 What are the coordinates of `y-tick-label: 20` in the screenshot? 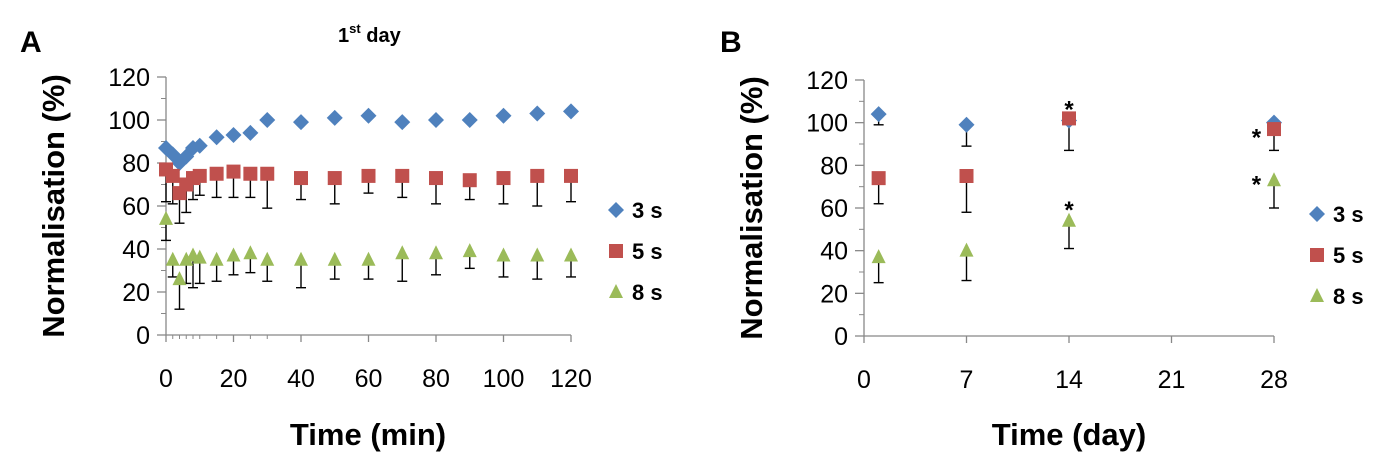 It's located at (834, 294).